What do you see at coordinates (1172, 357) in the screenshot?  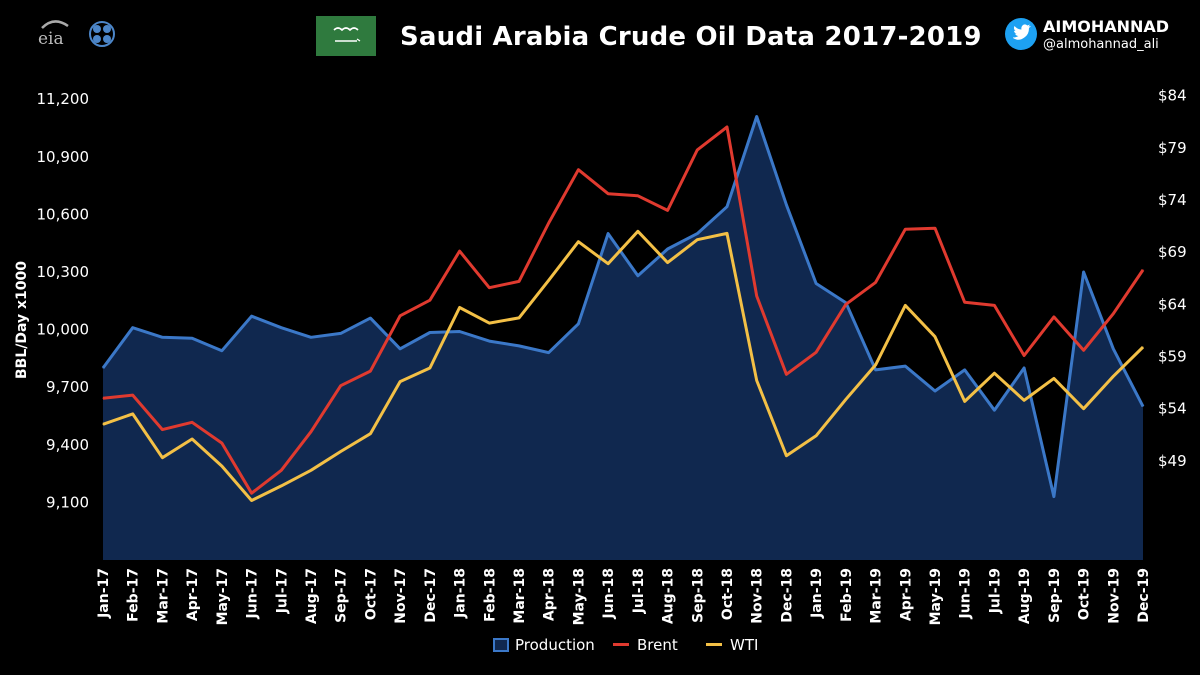 I see `y2-tick-label: $59` at bounding box center [1172, 357].